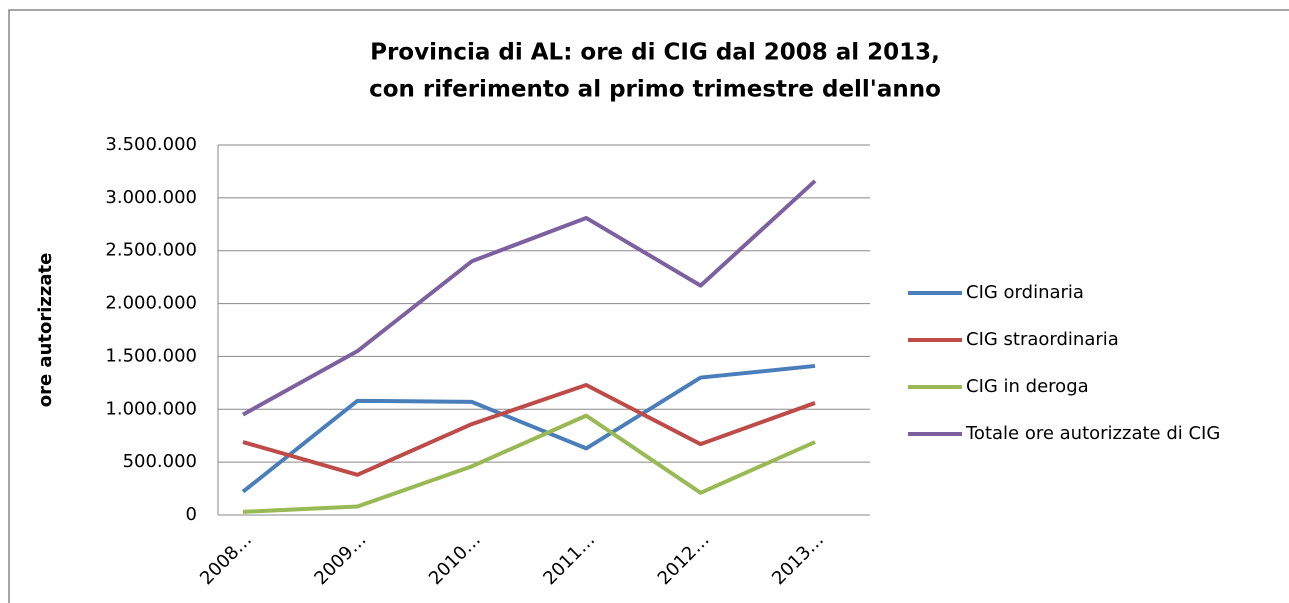  I want to click on legend-label: CIG ordinaria, so click(1025, 292).